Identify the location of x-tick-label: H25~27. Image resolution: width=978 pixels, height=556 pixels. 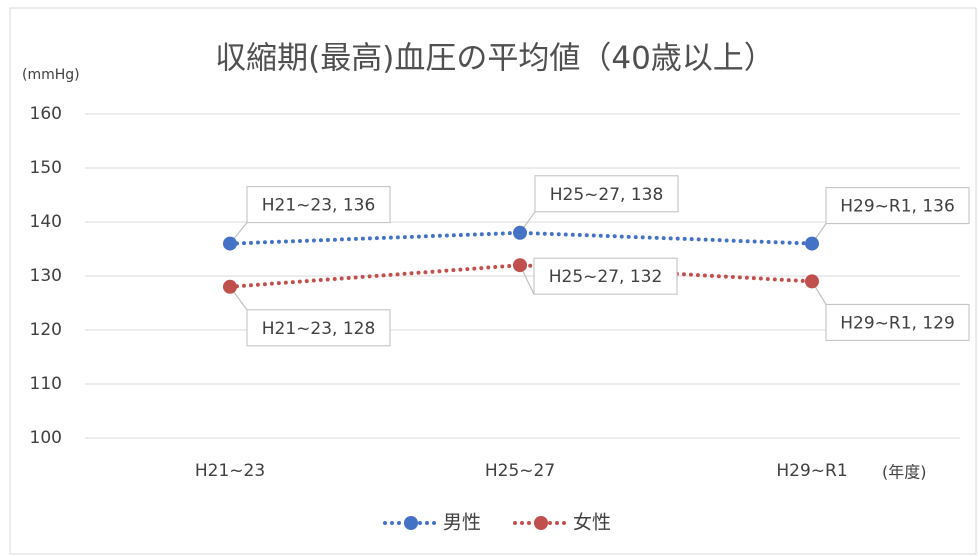
(520, 471).